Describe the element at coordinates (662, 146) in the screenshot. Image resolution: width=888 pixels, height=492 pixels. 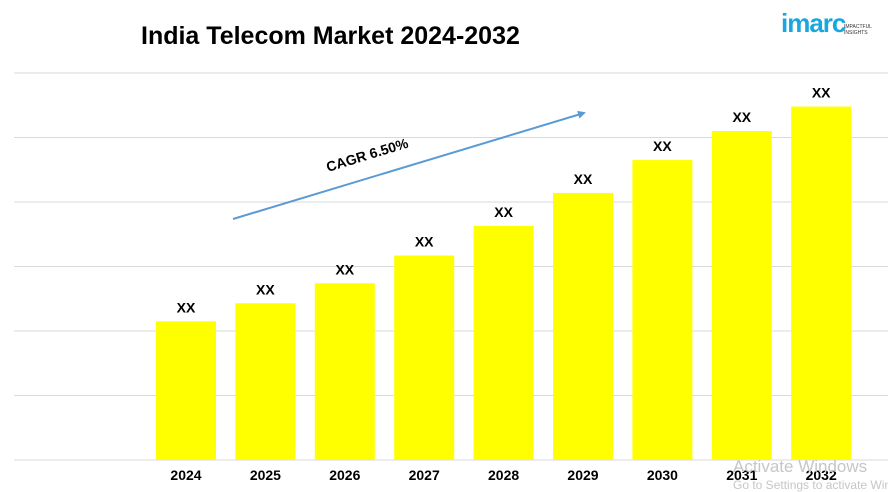
I see `data-label-2030: XX` at that location.